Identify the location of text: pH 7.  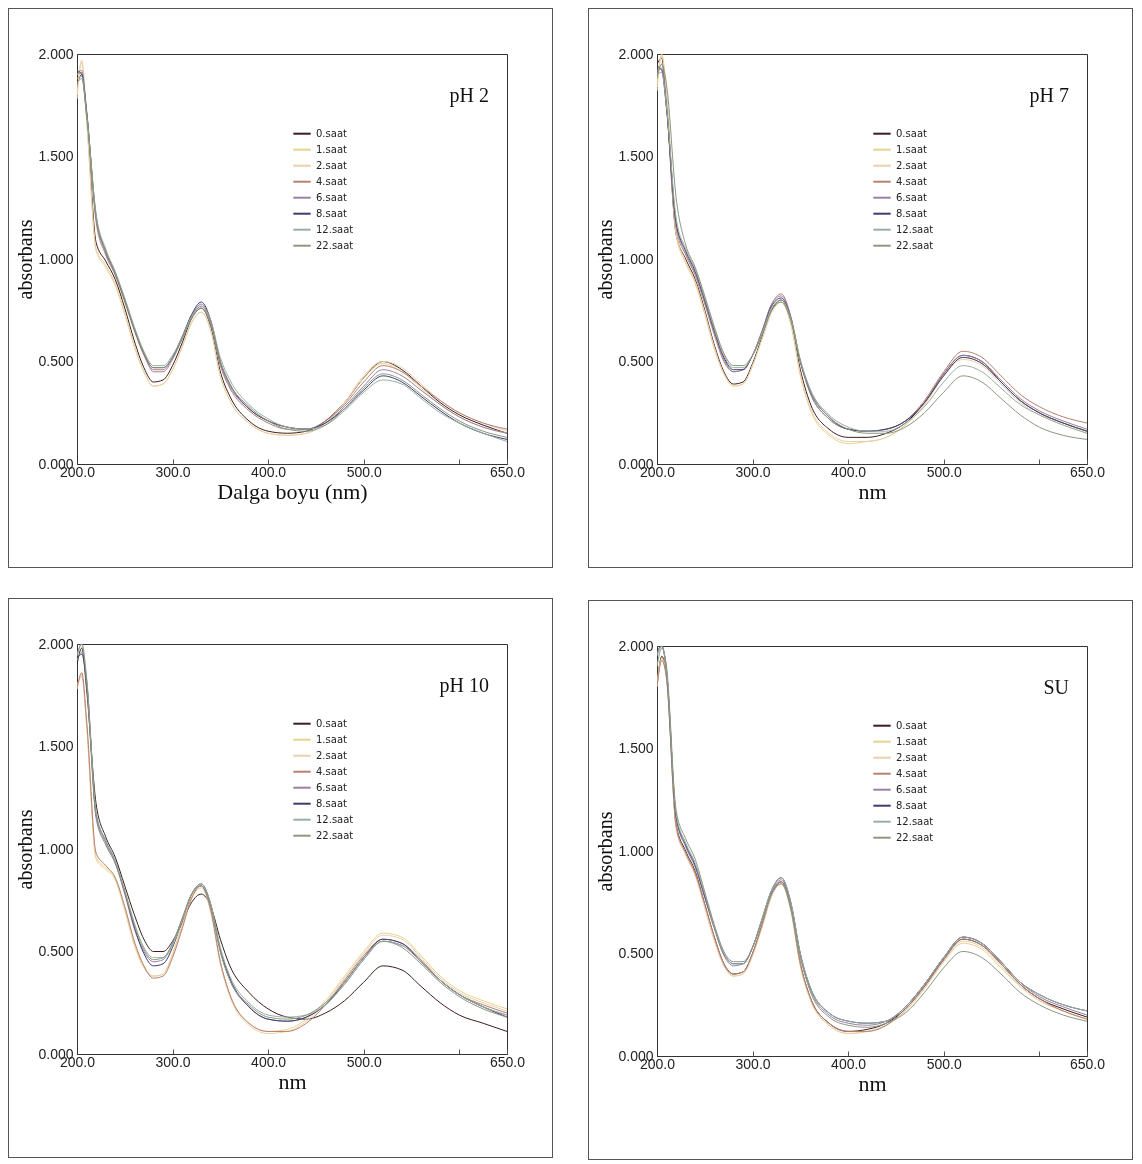
(1049, 95).